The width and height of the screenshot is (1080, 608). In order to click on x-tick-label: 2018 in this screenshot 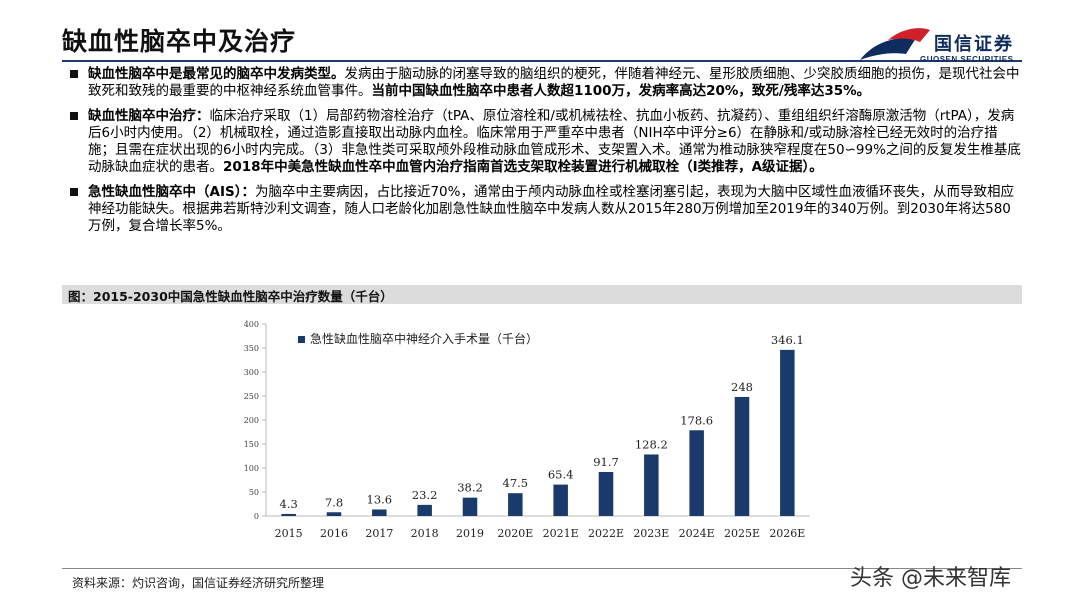, I will do `click(425, 533)`.